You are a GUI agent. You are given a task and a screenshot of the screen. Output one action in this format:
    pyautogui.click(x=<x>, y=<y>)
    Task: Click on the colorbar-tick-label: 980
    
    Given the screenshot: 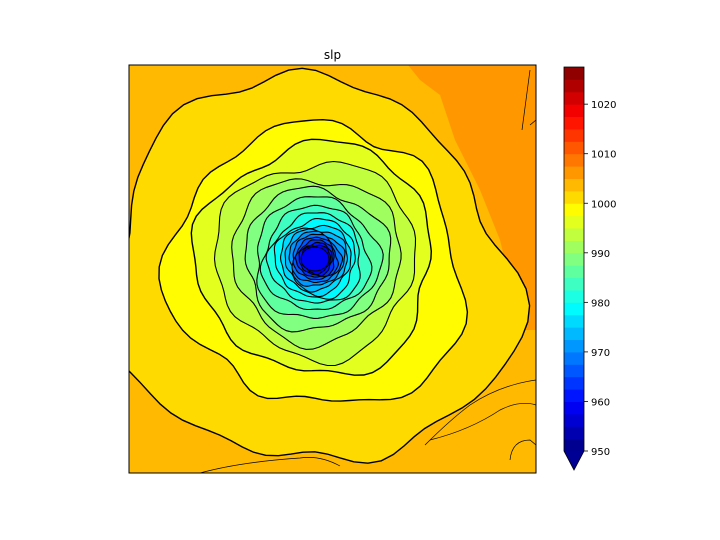 What is the action you would take?
    pyautogui.click(x=600, y=303)
    